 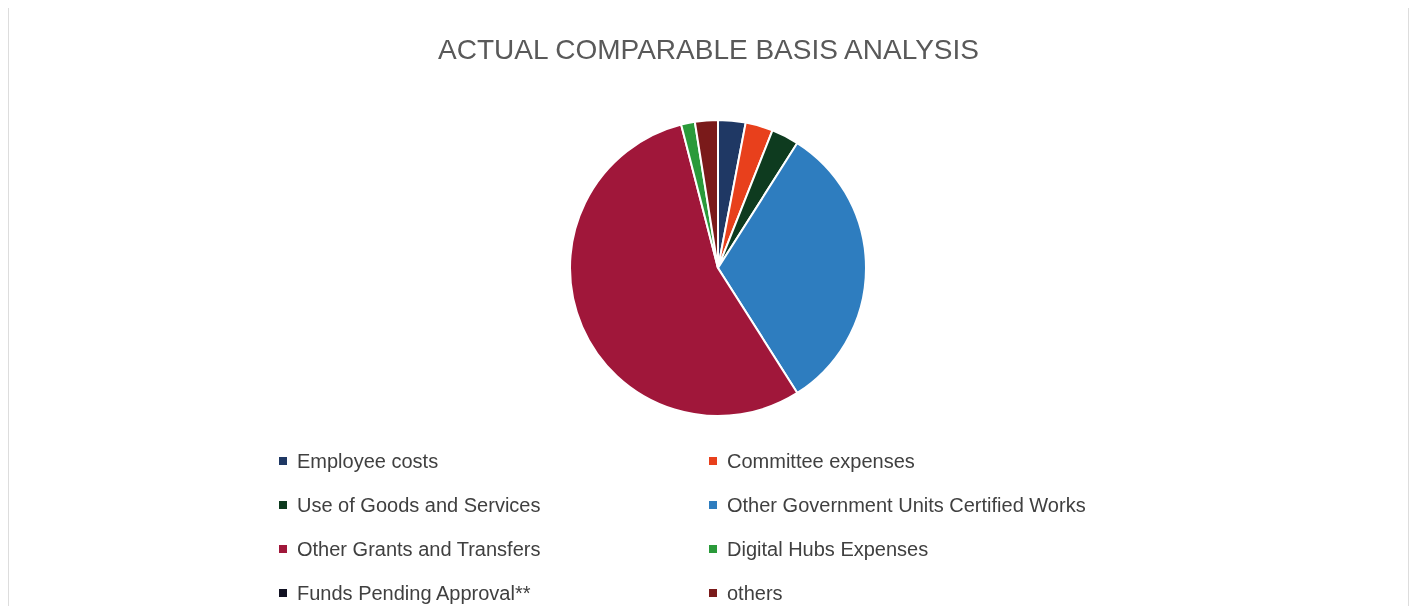 What do you see at coordinates (828, 549) in the screenshot?
I see `legend-label: Digital Hubs Expenses` at bounding box center [828, 549].